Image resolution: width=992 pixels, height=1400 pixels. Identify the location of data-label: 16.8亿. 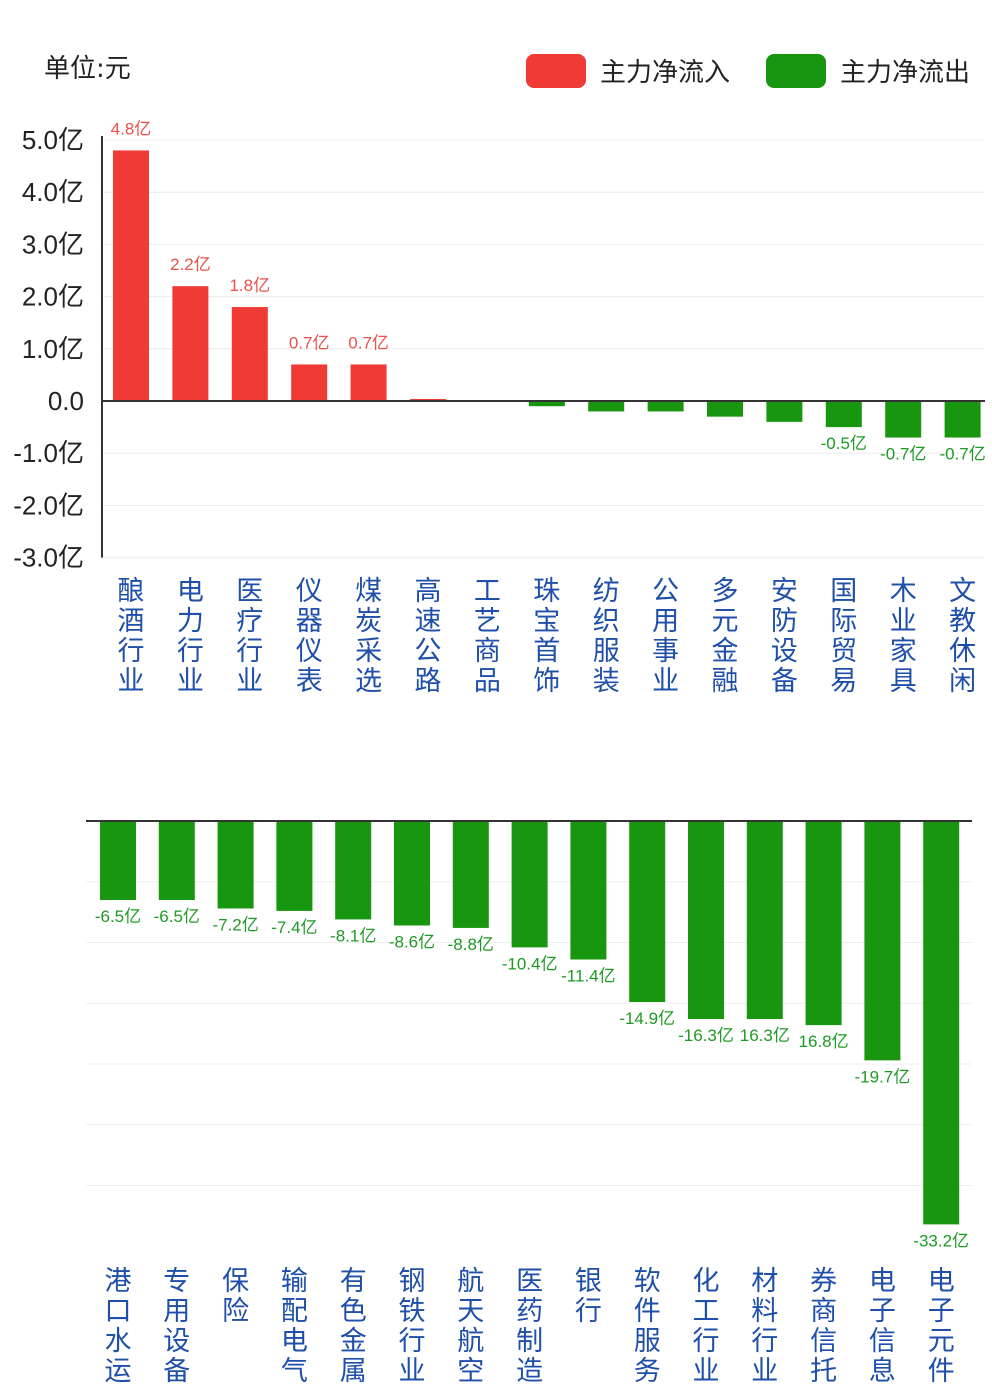
(824, 1041).